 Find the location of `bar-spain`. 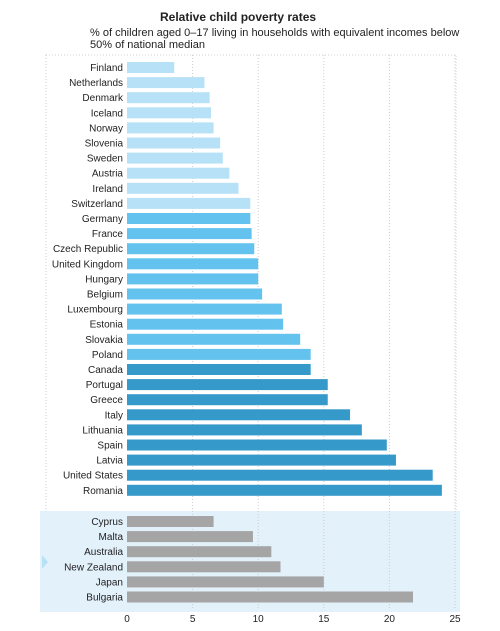

bar-spain is located at coordinates (257, 445).